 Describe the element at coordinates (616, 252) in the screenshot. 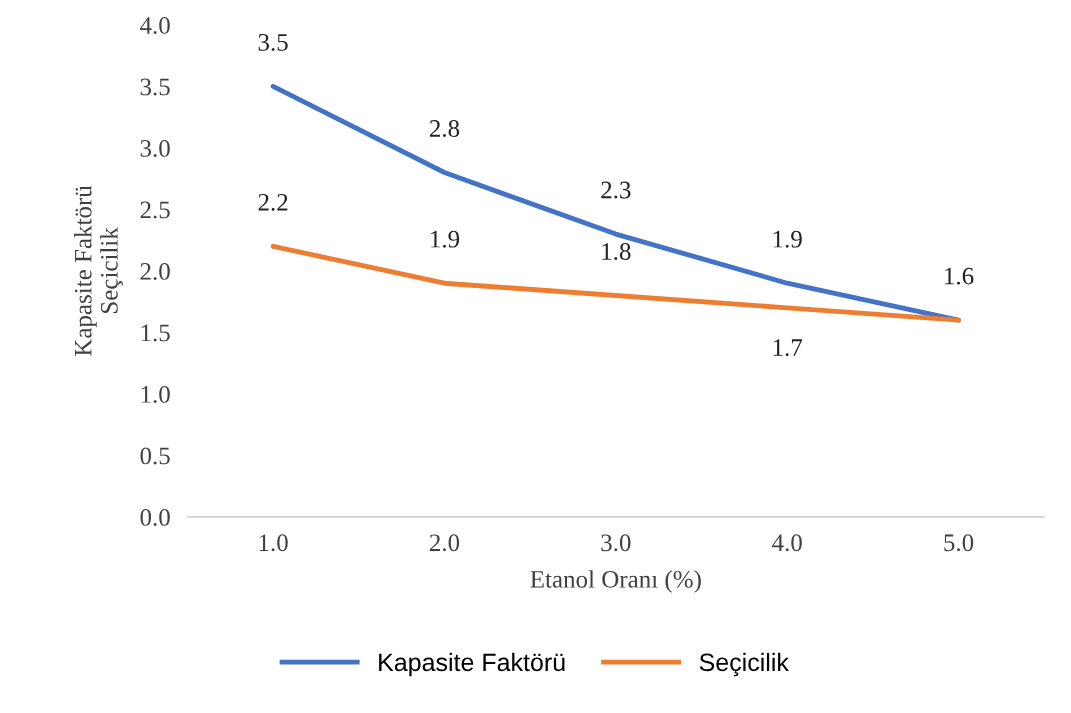

I see `data-label: 1.8` at that location.